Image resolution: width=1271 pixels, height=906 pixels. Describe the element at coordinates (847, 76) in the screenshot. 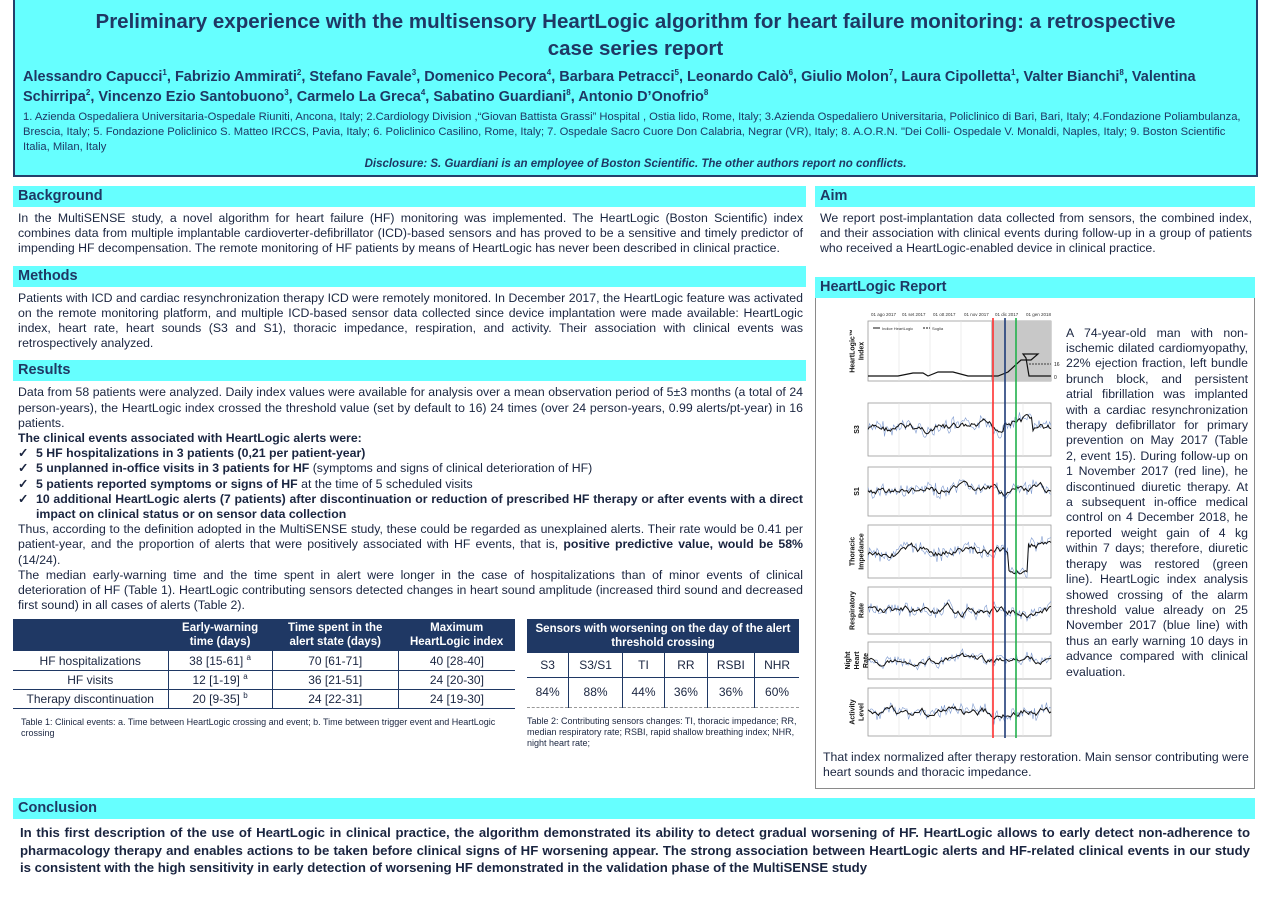

I see `author: Giulio Molon7` at that location.